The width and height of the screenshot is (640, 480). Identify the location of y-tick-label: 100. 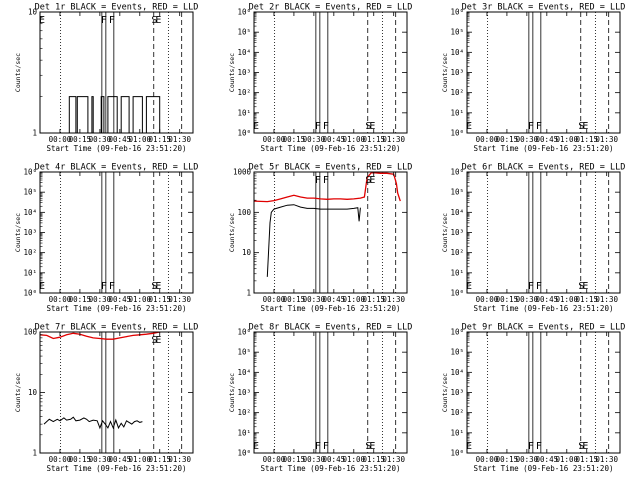
(244, 212).